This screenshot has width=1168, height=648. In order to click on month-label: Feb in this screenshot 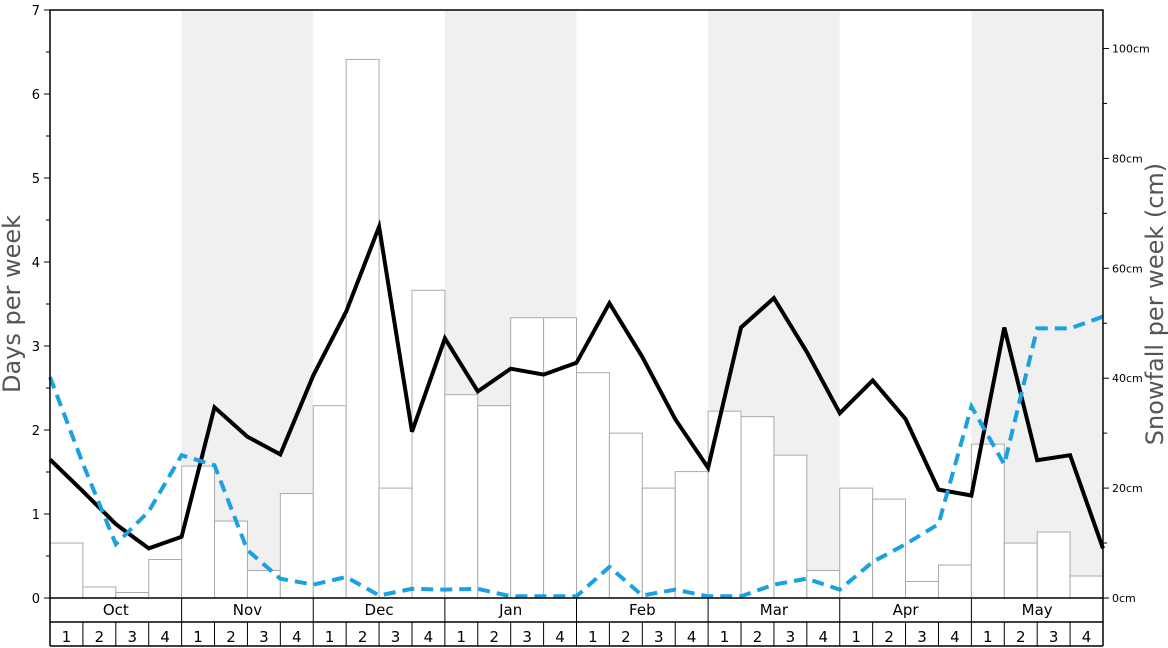, I will do `click(642, 610)`.